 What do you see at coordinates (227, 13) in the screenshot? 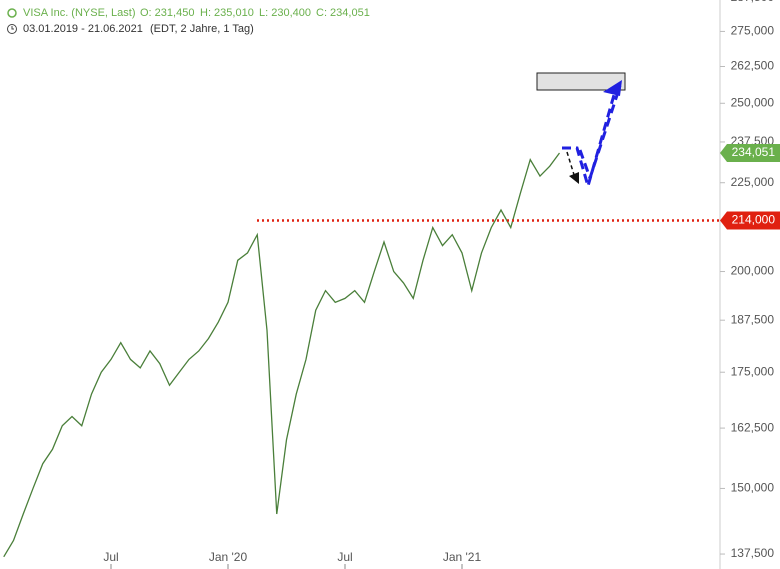
I see `high: H: 235,010` at bounding box center [227, 13].